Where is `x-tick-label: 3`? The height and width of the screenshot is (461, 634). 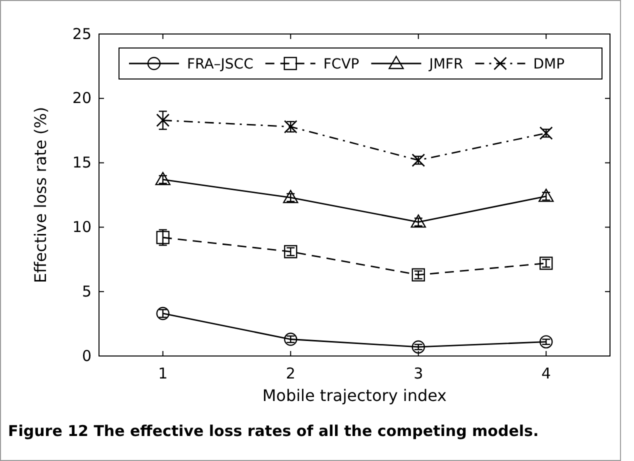 x-tick-label: 3 is located at coordinates (419, 373).